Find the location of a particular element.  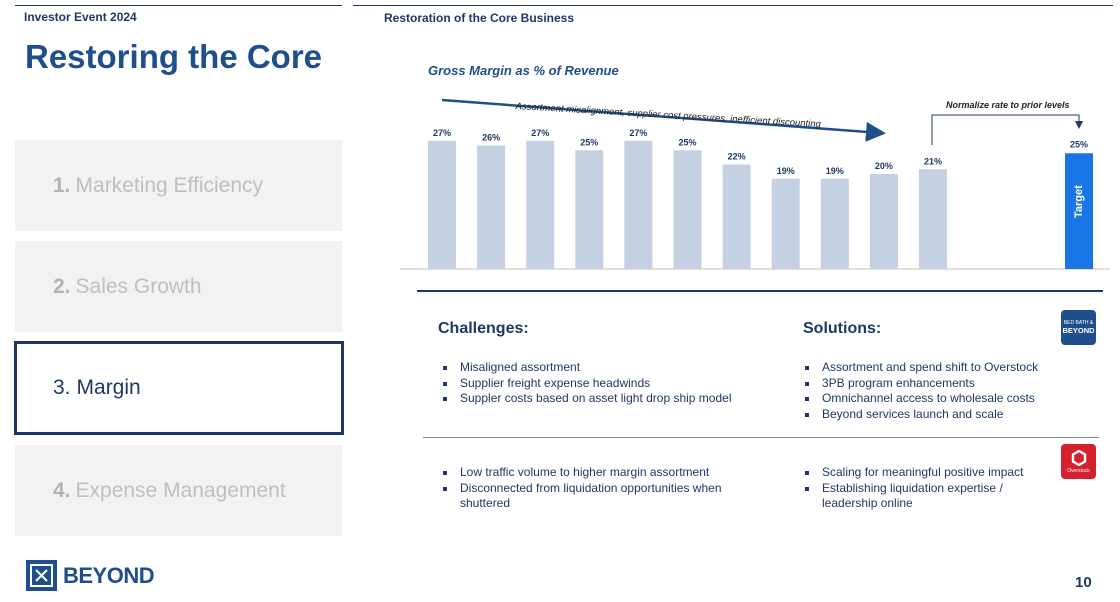

overstock-badge-label: Overstock is located at coordinates (1078, 470).